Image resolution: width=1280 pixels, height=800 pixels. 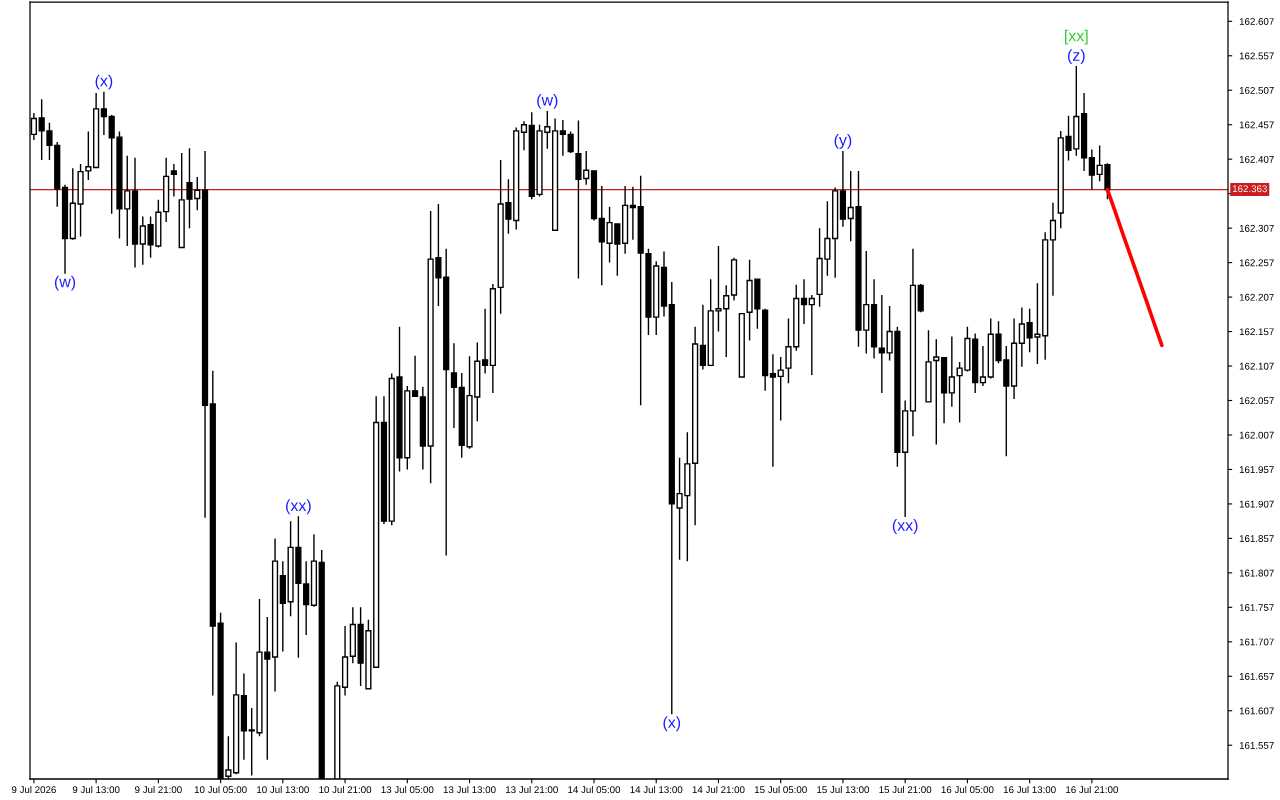 I want to click on annotation: (x), so click(x=672, y=724).